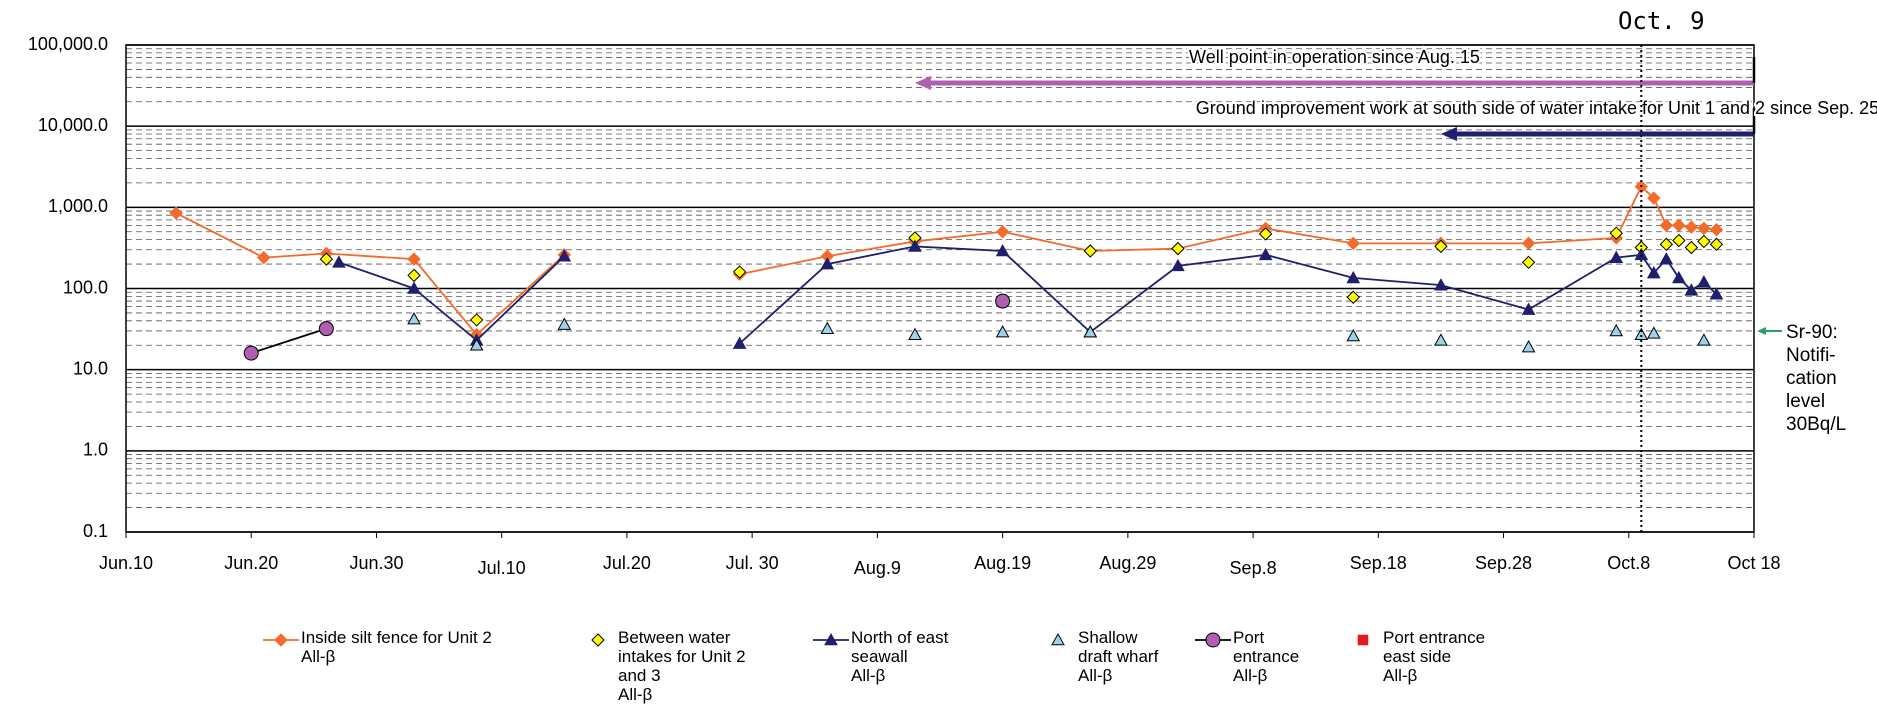  What do you see at coordinates (85, 287) in the screenshot?
I see `y-tick-label: 100.0` at bounding box center [85, 287].